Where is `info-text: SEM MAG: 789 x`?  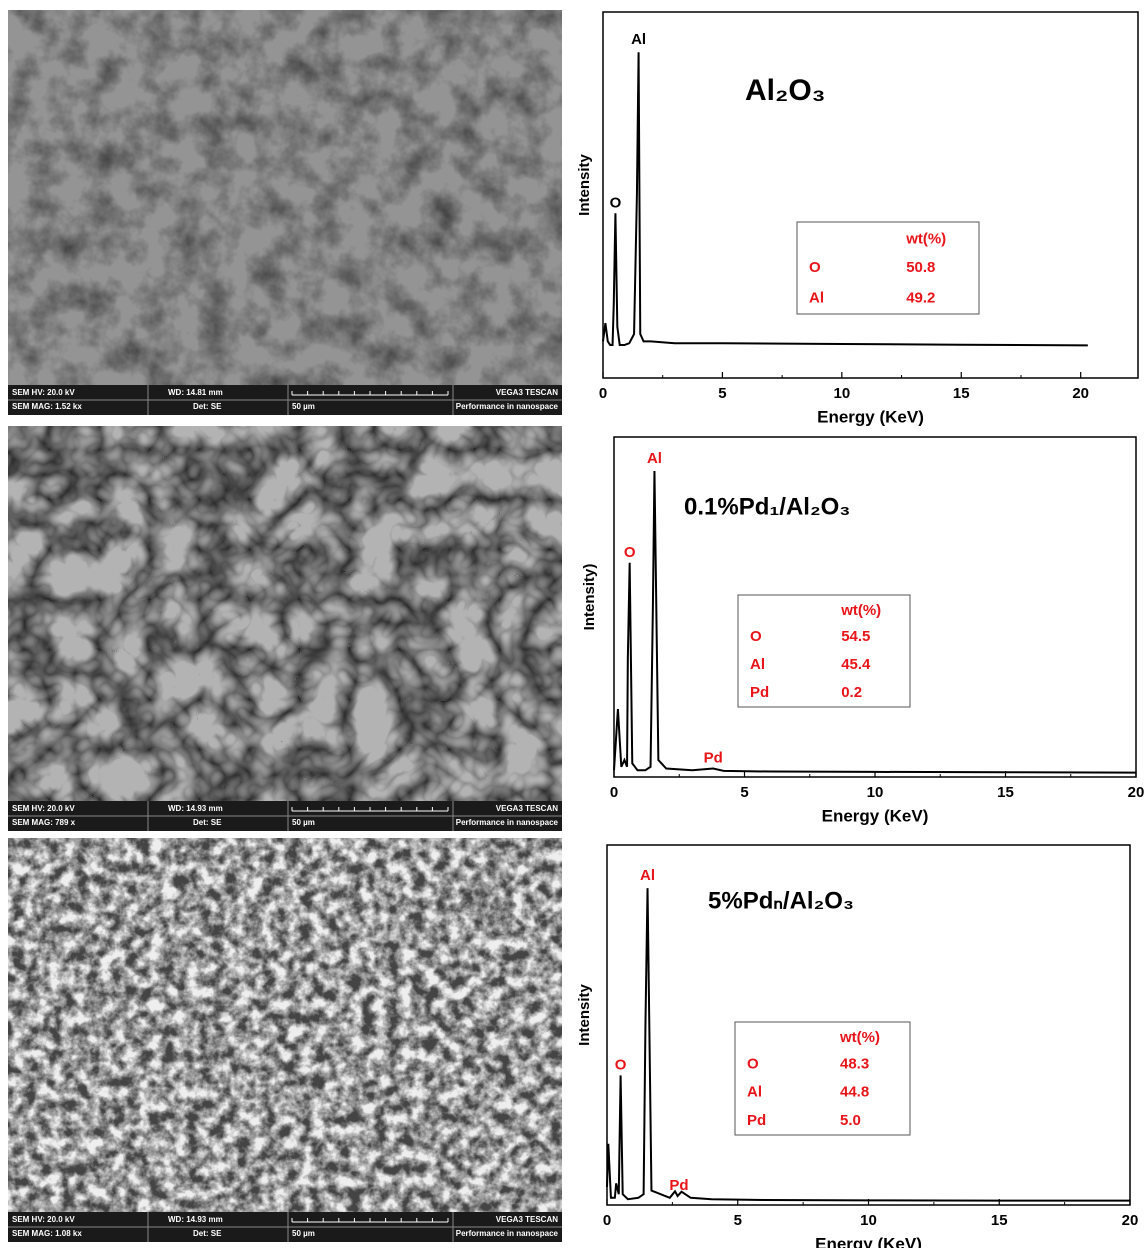
info-text: SEM MAG: 789 x is located at coordinates (44, 822).